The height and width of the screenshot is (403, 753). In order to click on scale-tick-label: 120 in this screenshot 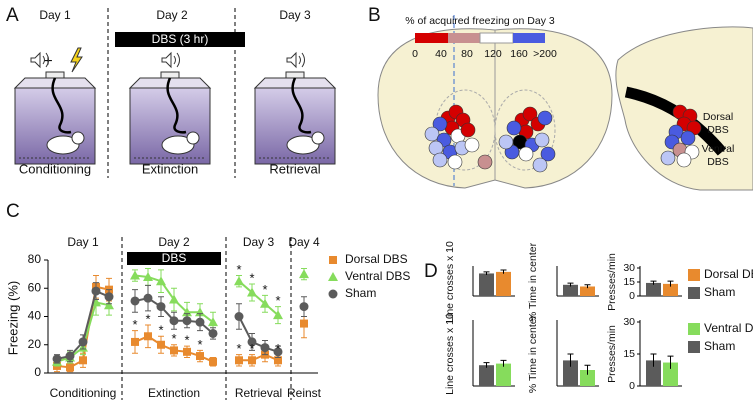, I will do `click(493, 54)`.